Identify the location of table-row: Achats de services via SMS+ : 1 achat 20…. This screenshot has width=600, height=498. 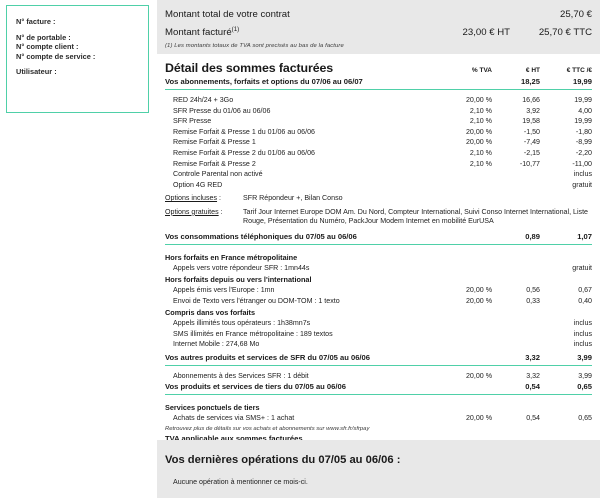
(378, 418).